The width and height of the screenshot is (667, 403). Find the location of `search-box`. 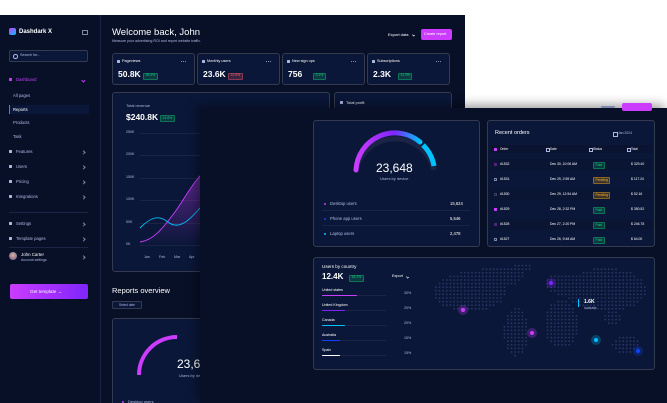

search-box is located at coordinates (48, 56).